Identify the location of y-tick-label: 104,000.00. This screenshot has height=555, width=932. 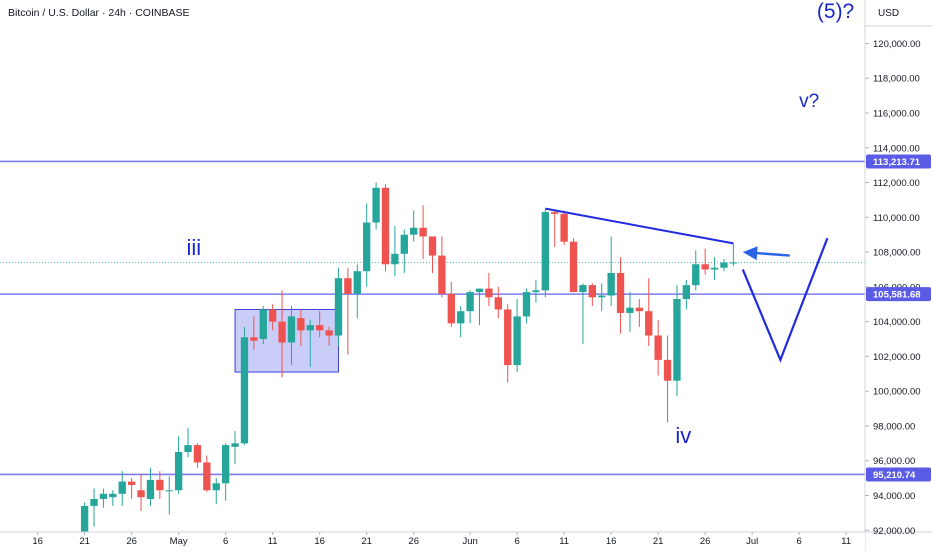
(897, 322).